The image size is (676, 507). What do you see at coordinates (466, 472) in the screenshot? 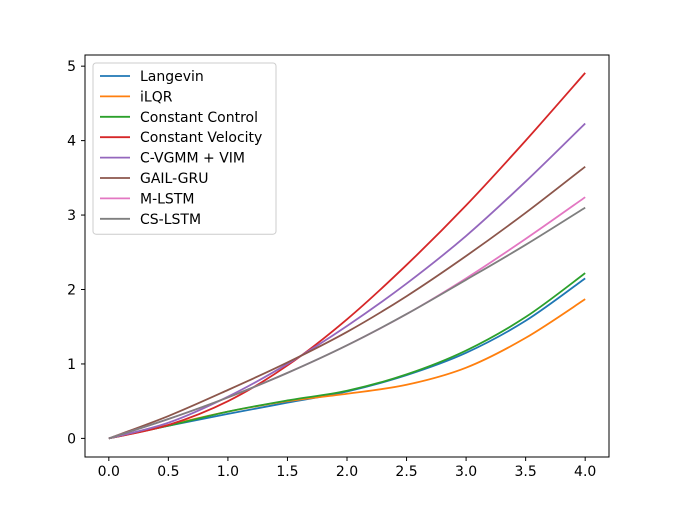
I see `x-tick-label: 3.0` at bounding box center [466, 472].